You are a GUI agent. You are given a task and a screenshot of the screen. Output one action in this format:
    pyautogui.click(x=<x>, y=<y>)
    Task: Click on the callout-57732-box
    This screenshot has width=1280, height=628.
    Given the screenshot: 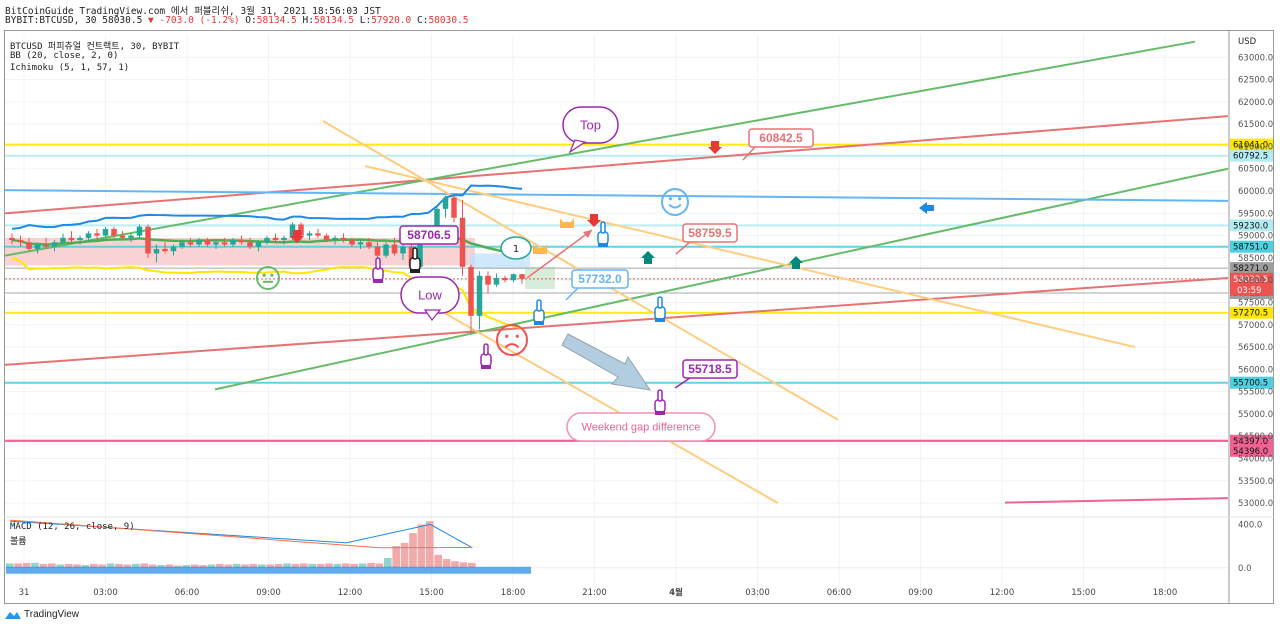 What is the action you would take?
    pyautogui.click(x=600, y=279)
    